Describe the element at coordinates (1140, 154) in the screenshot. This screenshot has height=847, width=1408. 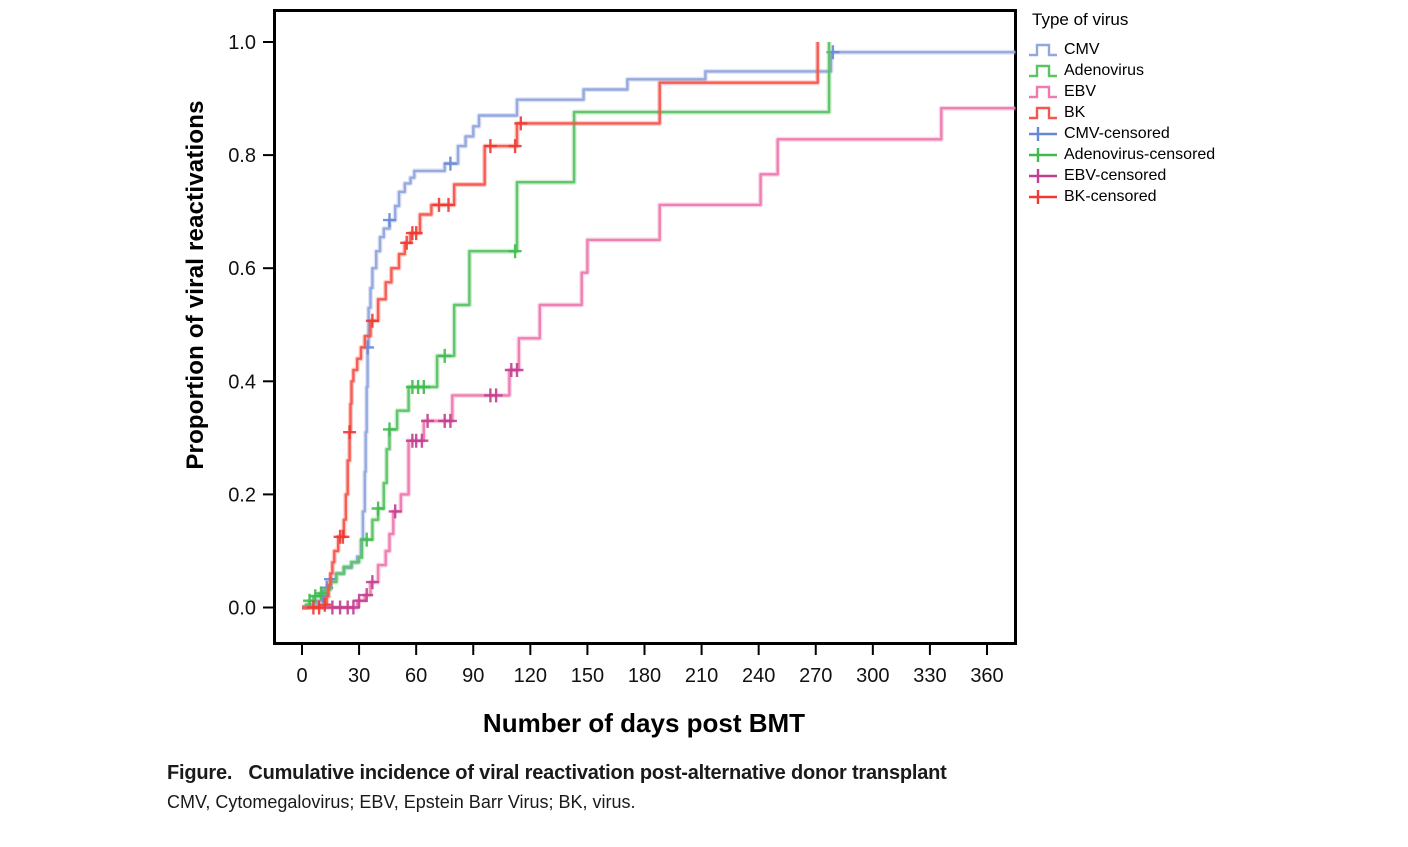
I see `legend-label: Adenovirus-censored` at that location.